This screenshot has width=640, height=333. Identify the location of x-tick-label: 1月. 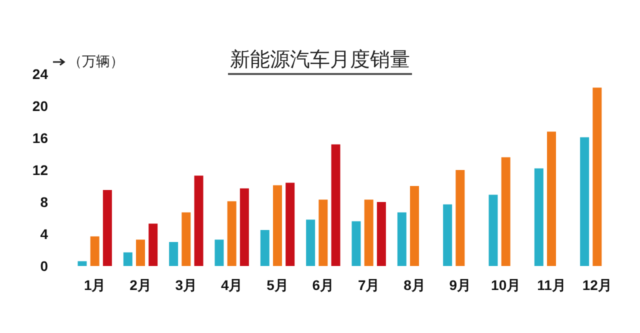
(95, 285).